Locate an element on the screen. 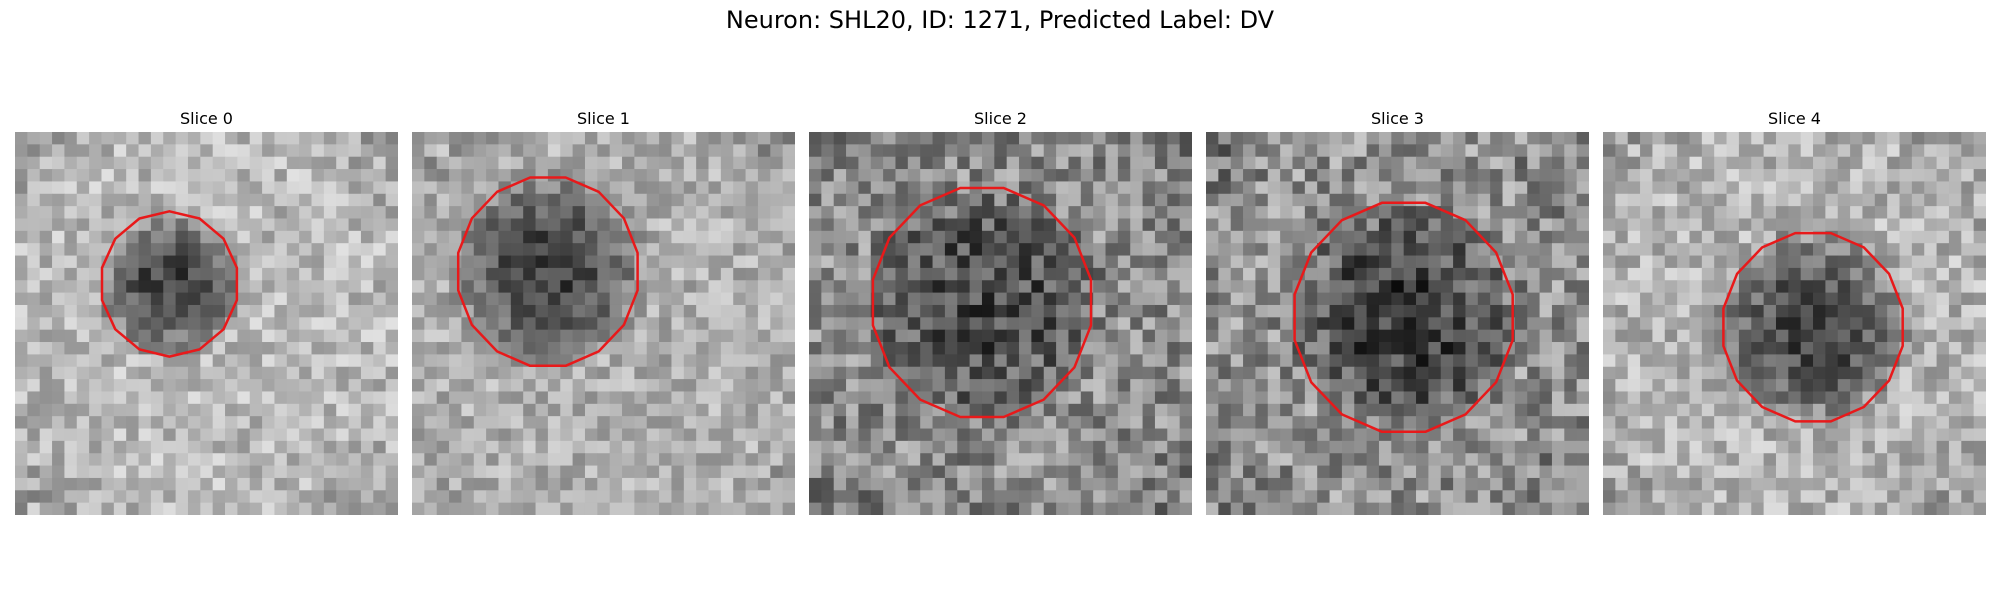 This screenshot has width=2000, height=600. slice-panel-1: Slice 1 is located at coordinates (603, 310).